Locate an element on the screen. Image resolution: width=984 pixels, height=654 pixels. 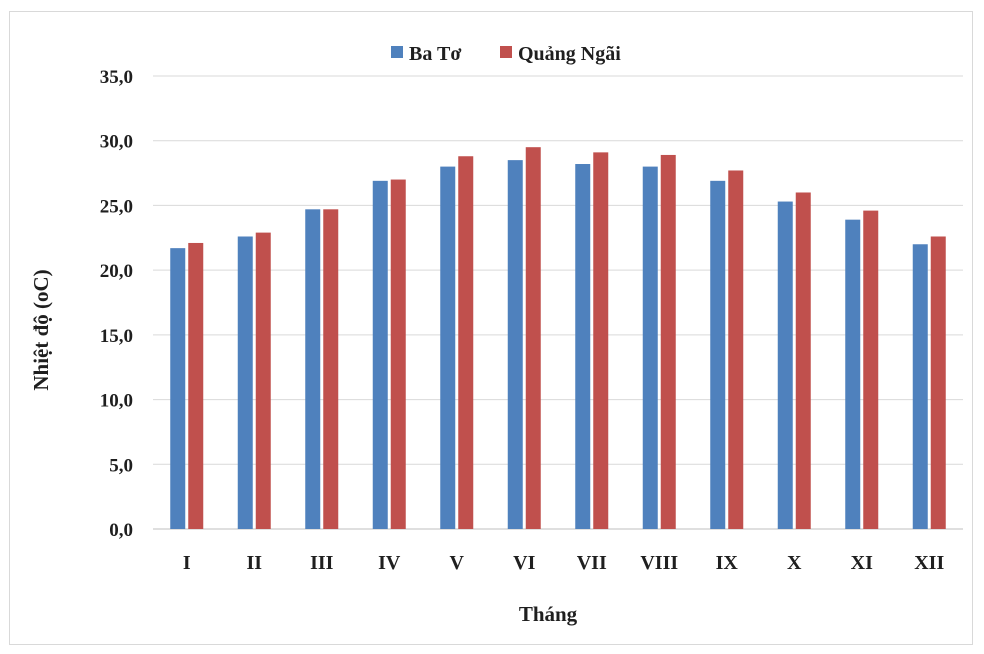
legend-swatch-ba-to is located at coordinates (397, 52).